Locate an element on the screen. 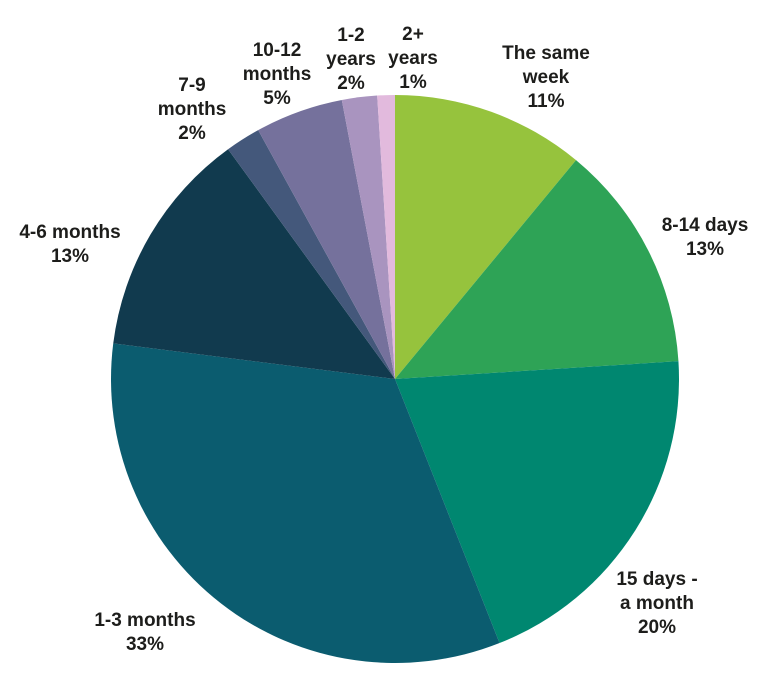 This screenshot has width=768, height=682. pie-label-10-12-months: 10-12 months 5% is located at coordinates (277, 74).